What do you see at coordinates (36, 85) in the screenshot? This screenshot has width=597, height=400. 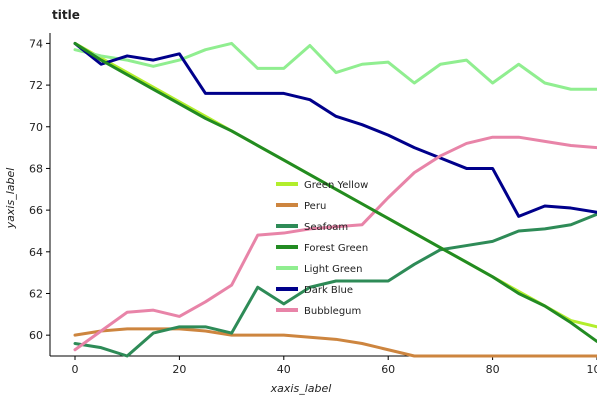 I see `y-tick-label: 72` at bounding box center [36, 85].